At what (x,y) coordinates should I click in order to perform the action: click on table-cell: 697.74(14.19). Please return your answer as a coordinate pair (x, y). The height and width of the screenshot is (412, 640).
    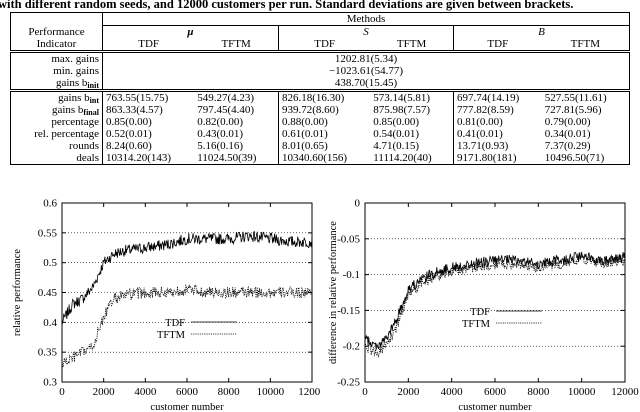
    Looking at the image, I should click on (497, 96).